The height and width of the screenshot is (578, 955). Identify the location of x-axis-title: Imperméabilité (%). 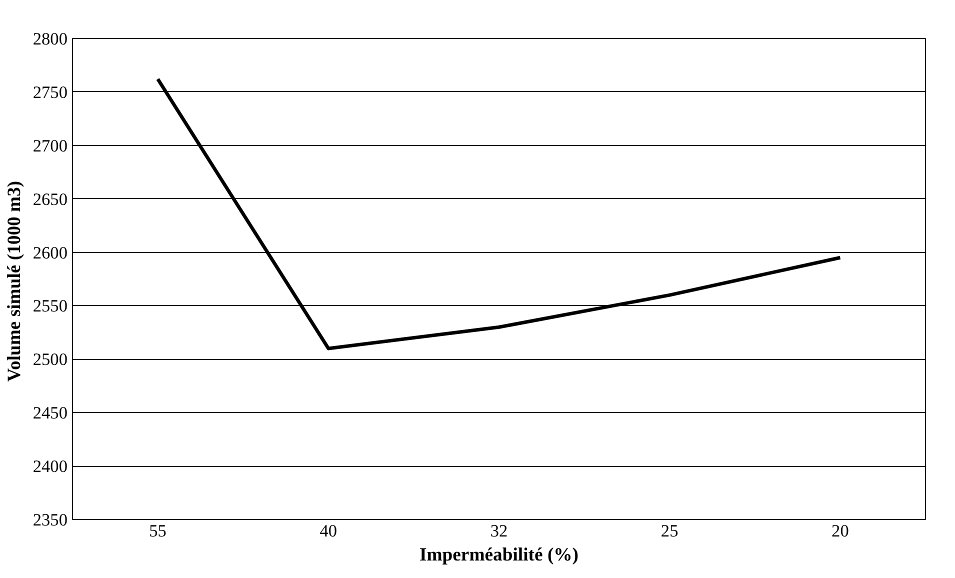
(499, 555).